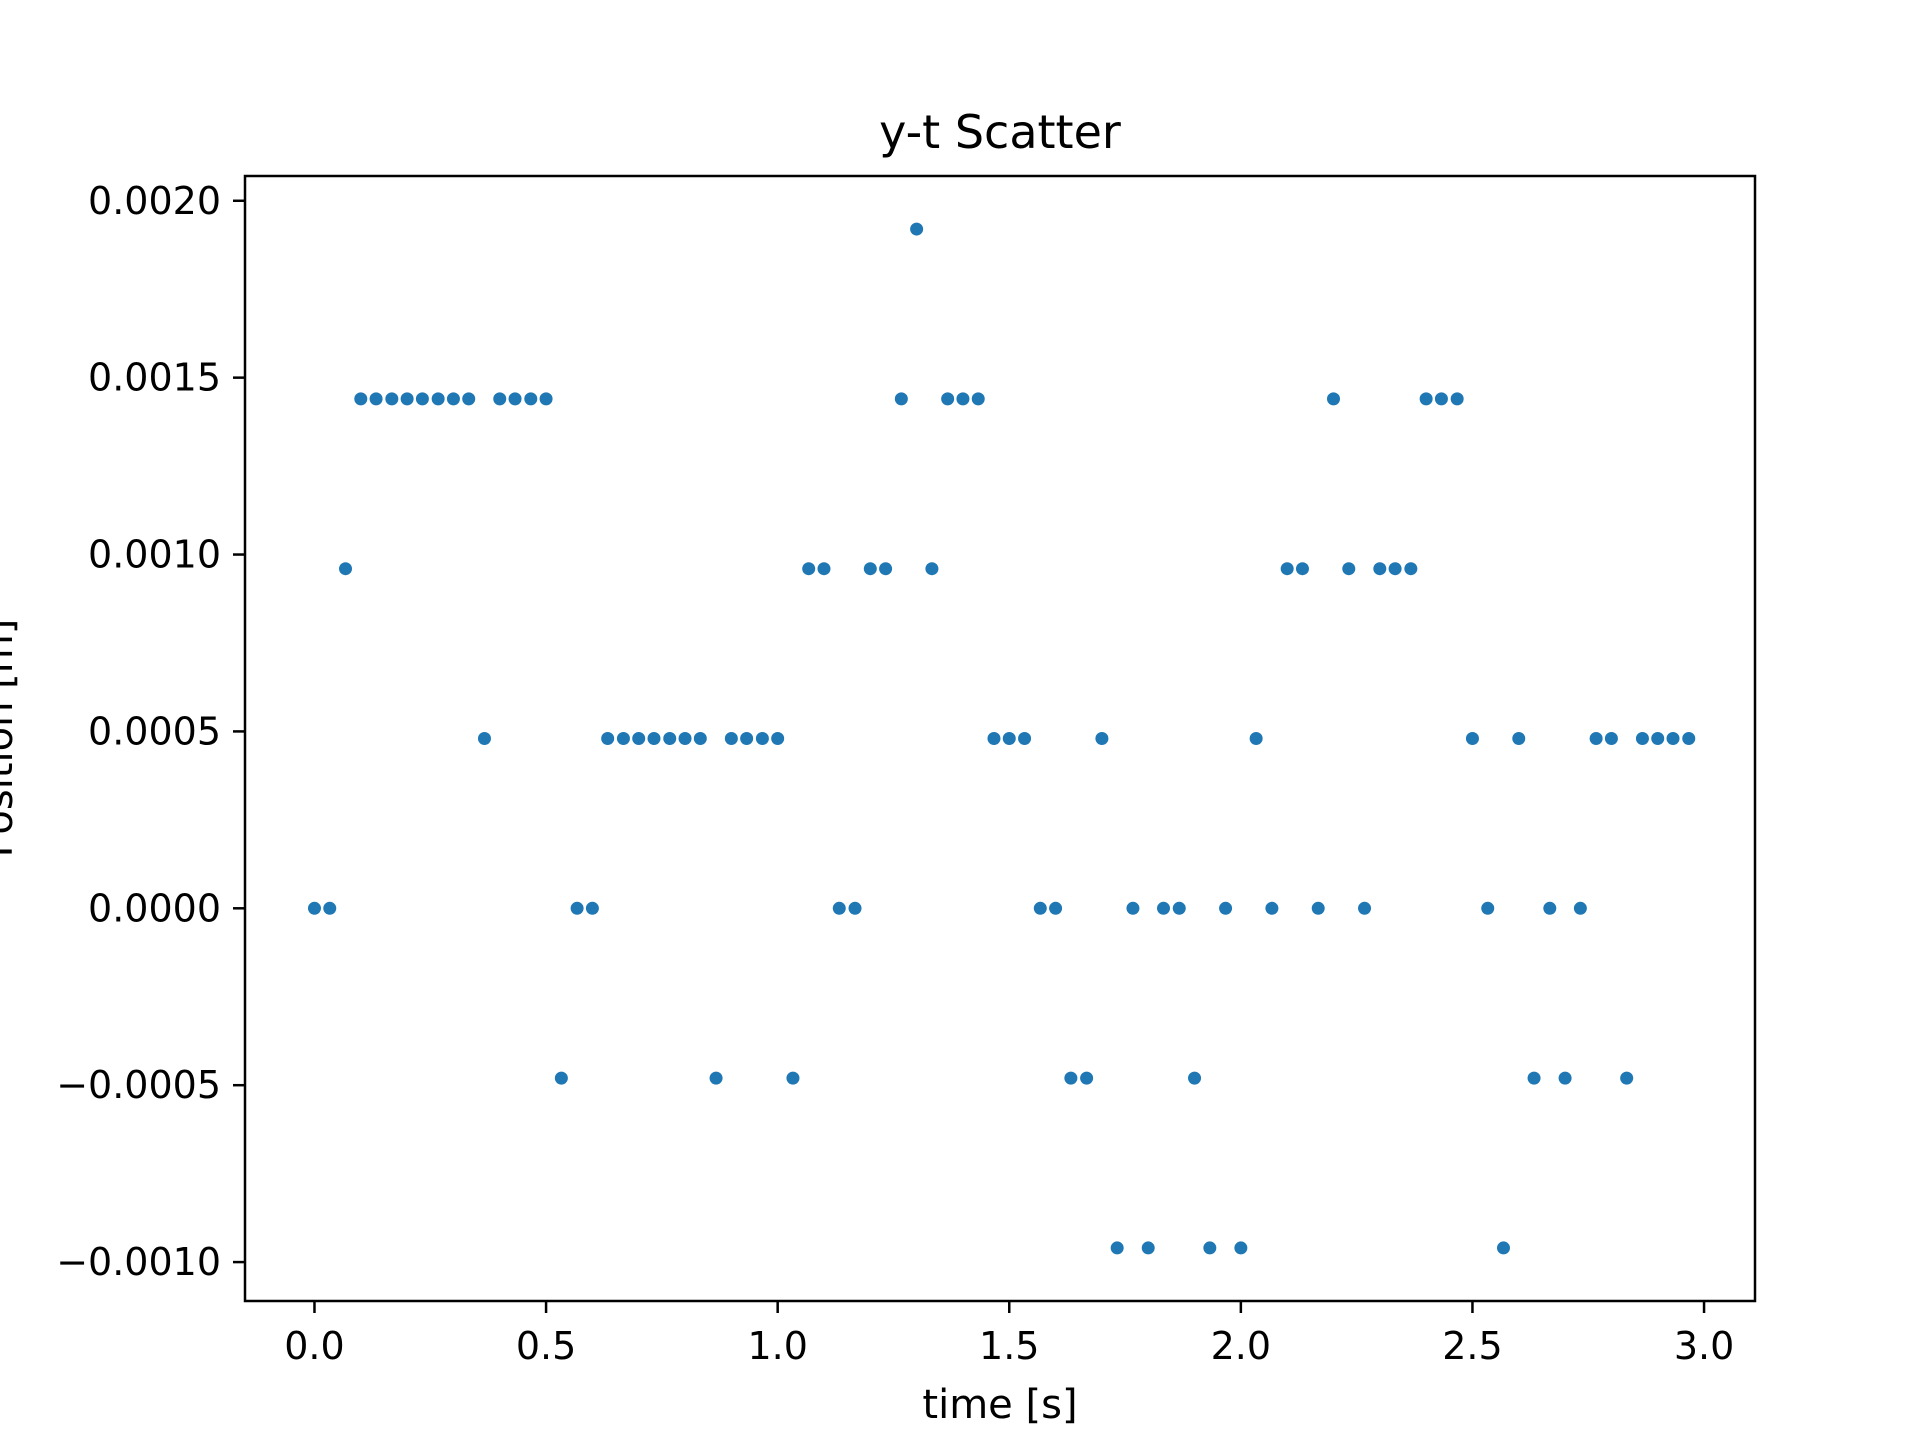 Image resolution: width=1920 pixels, height=1440 pixels. What do you see at coordinates (154, 555) in the screenshot?
I see `y-tick-label: 0.0010` at bounding box center [154, 555].